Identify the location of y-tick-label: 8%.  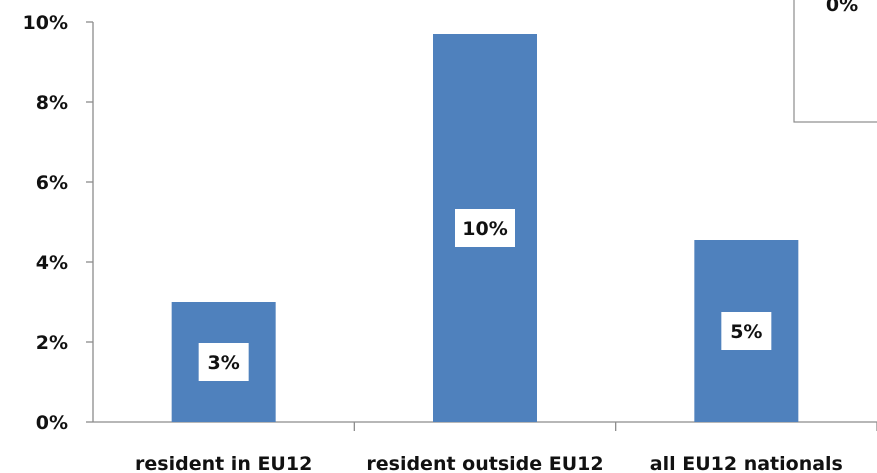
(52, 103).